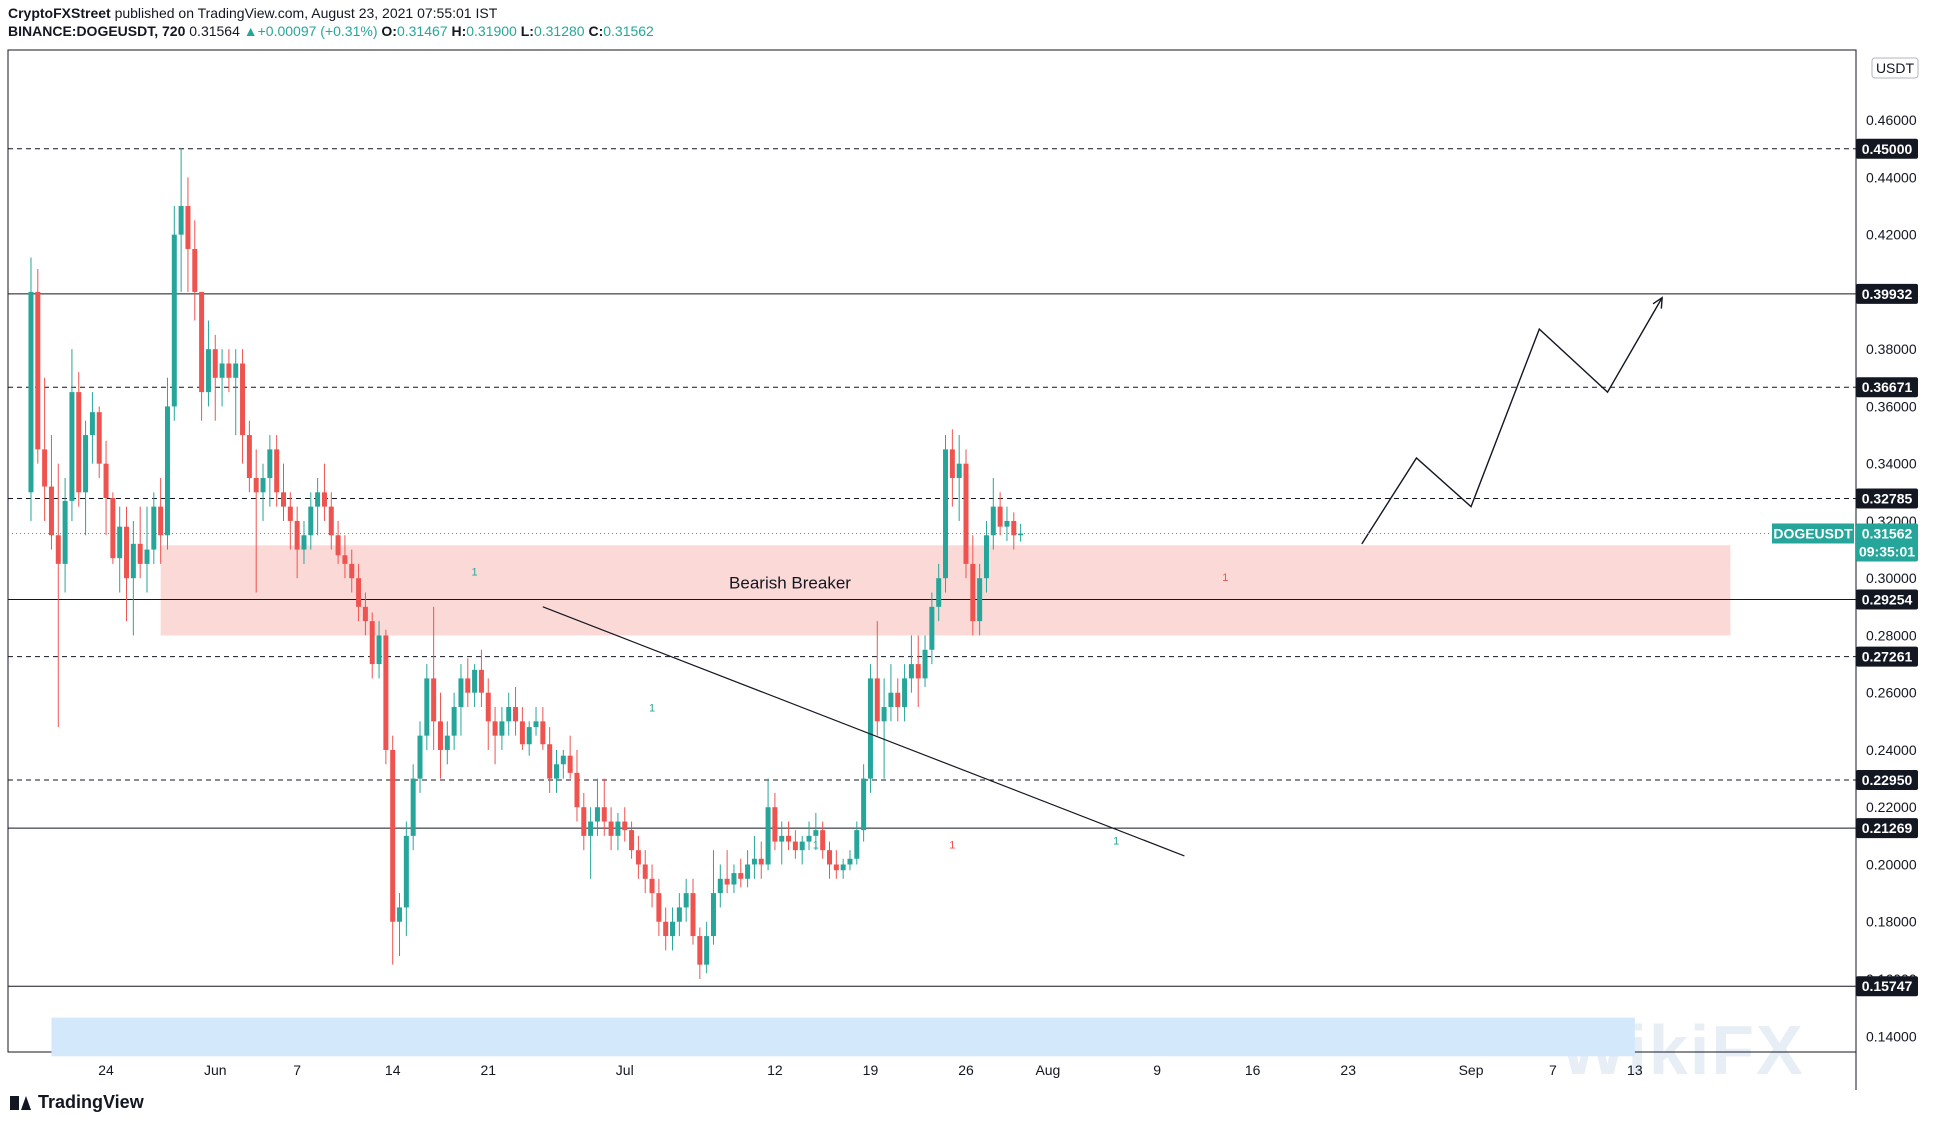  What do you see at coordinates (488, 1070) in the screenshot?
I see `time-tick-label: 21` at bounding box center [488, 1070].